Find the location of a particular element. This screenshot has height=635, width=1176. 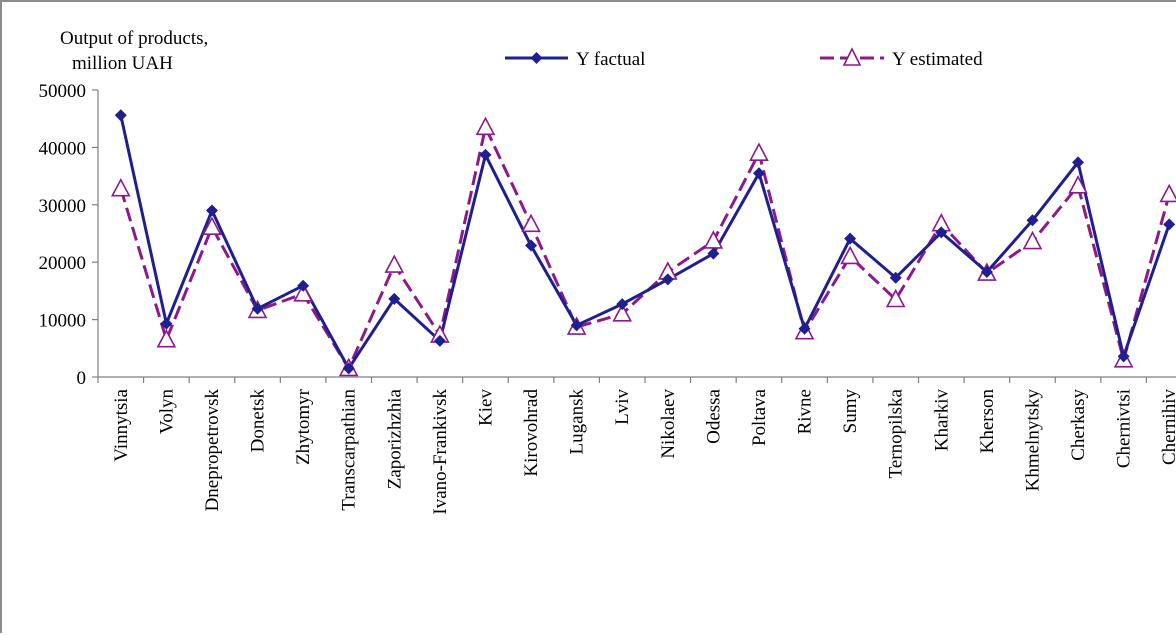

x-tick-label: Poltava is located at coordinates (759, 417).